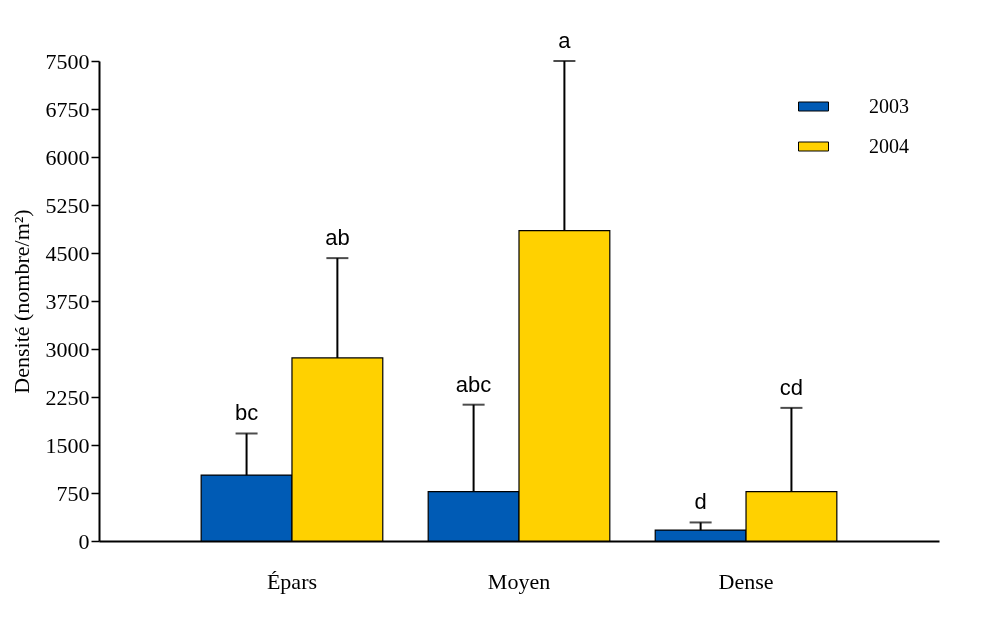  I want to click on y-tick-label: 6000, so click(67, 157).